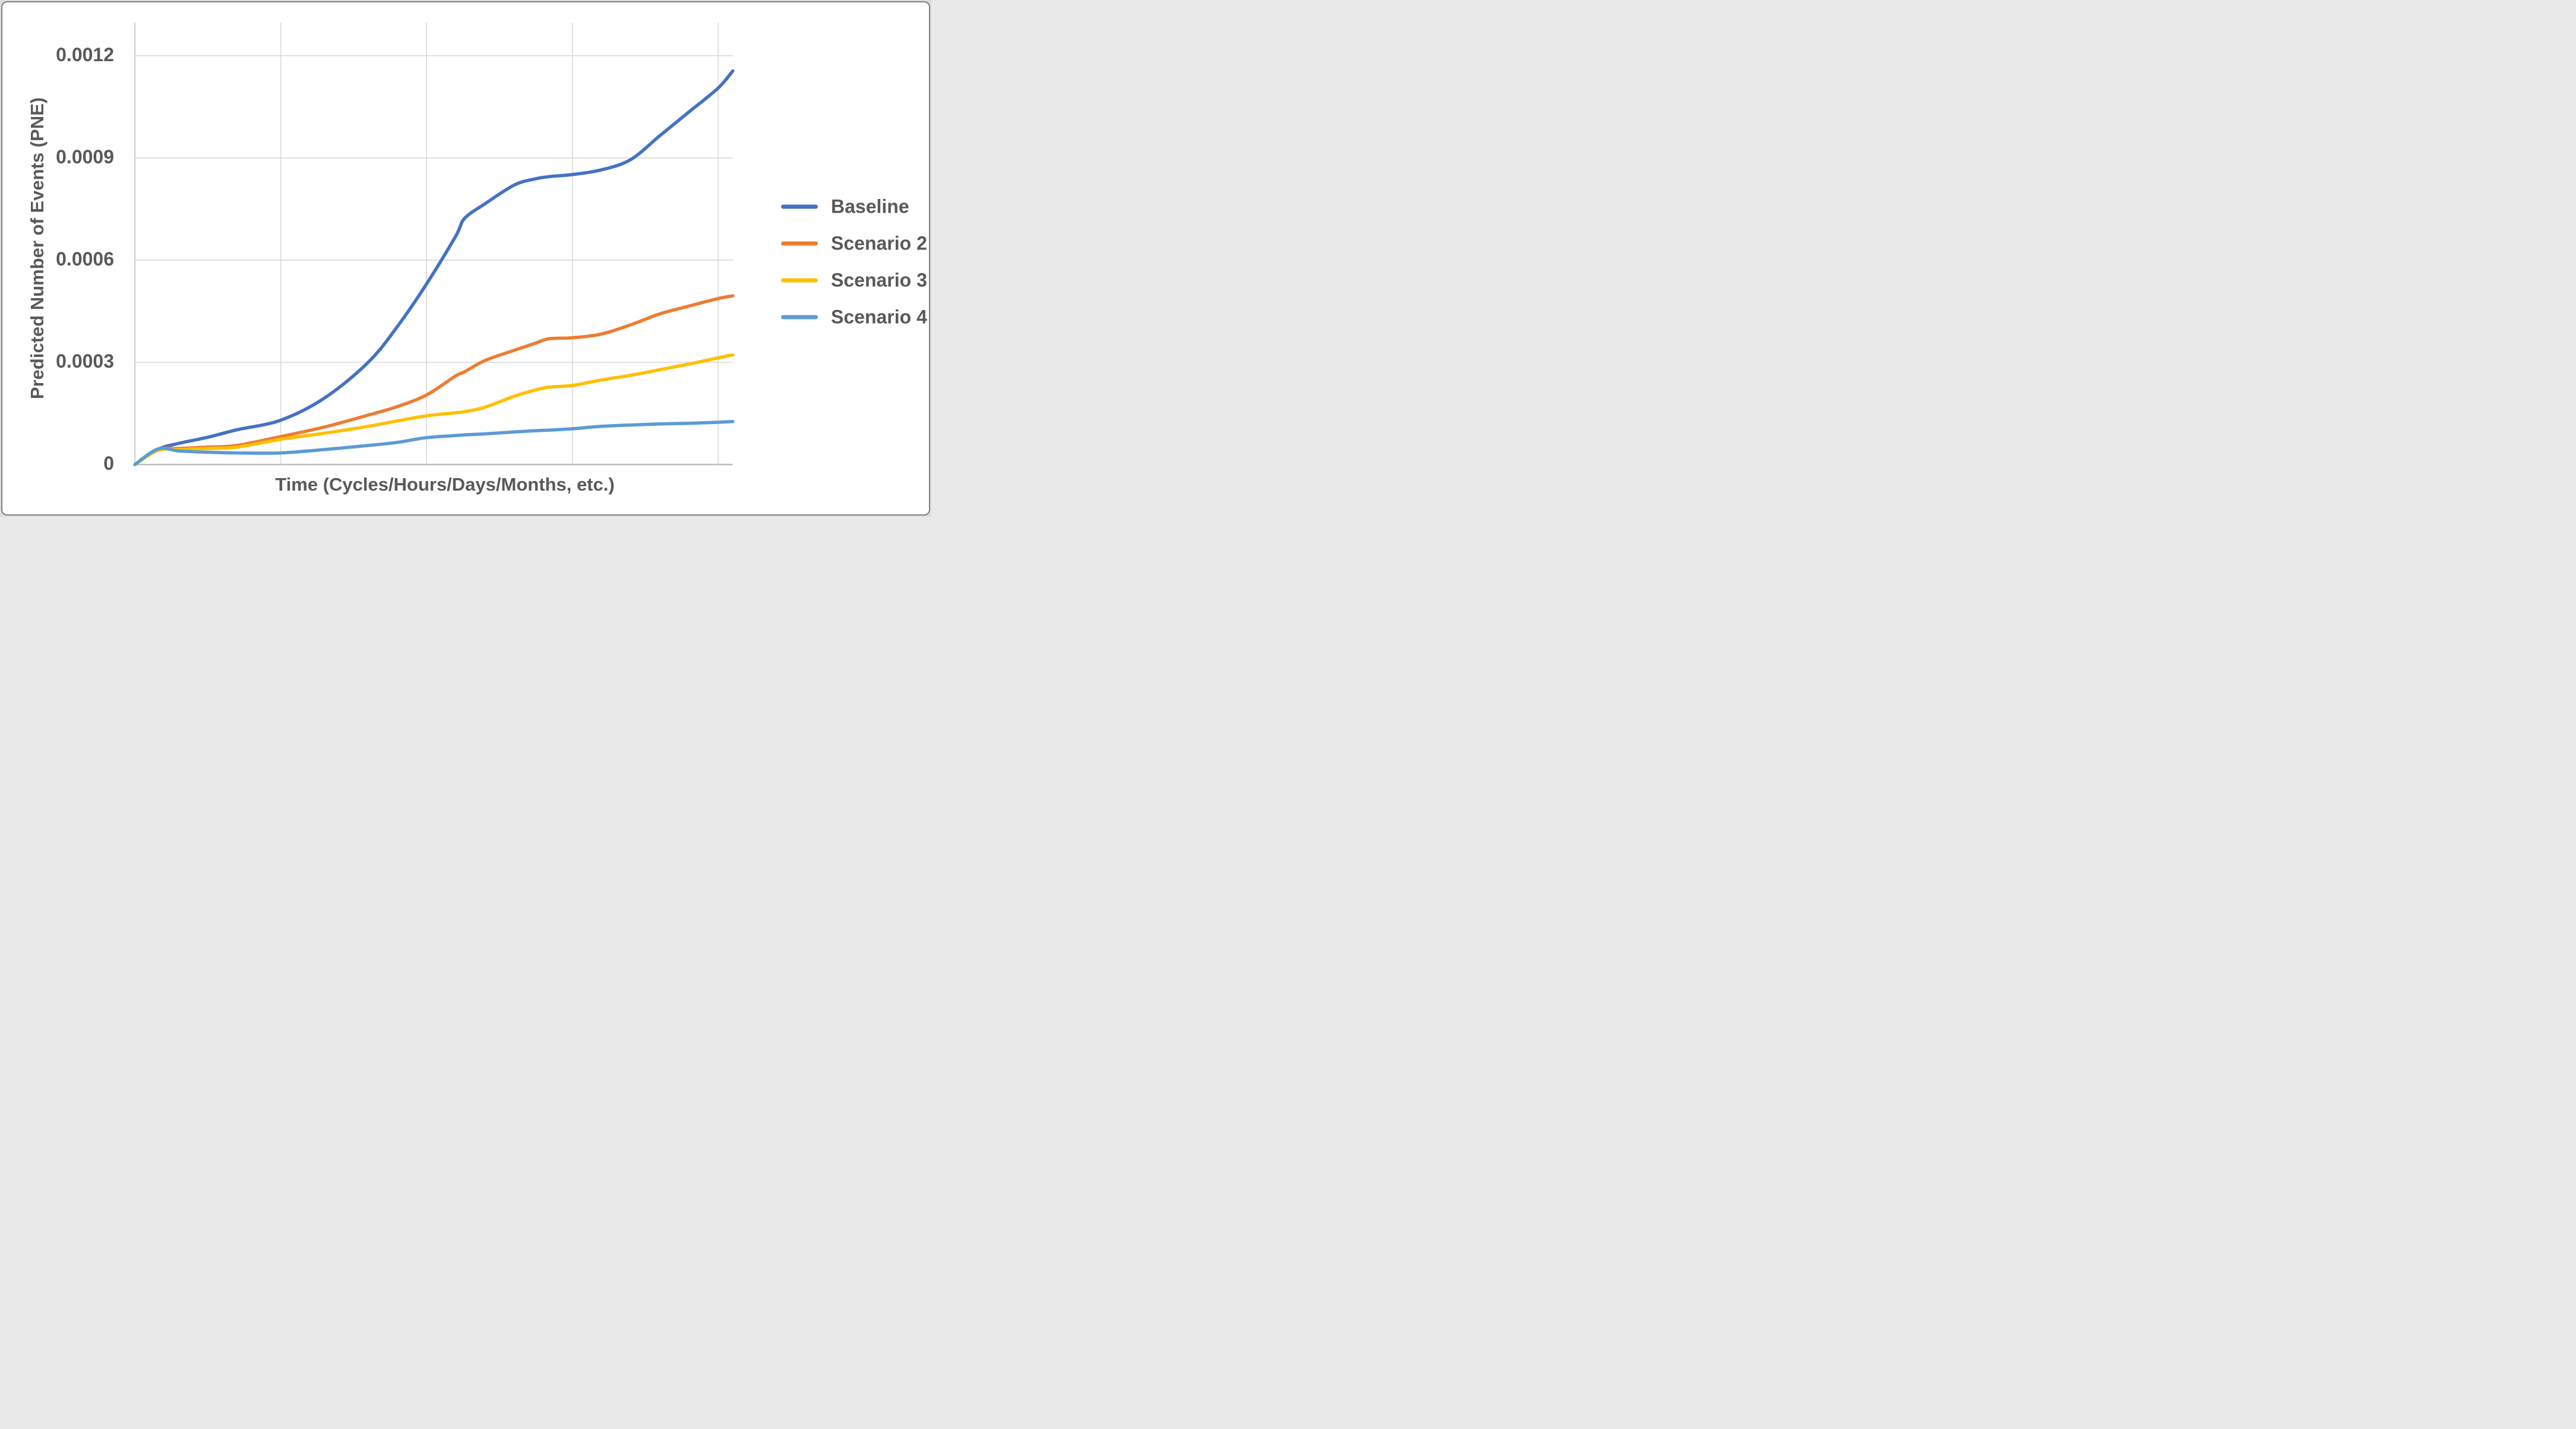  What do you see at coordinates (85, 259) in the screenshot?
I see `y-tick-label-0.0006: 0.0006` at bounding box center [85, 259].